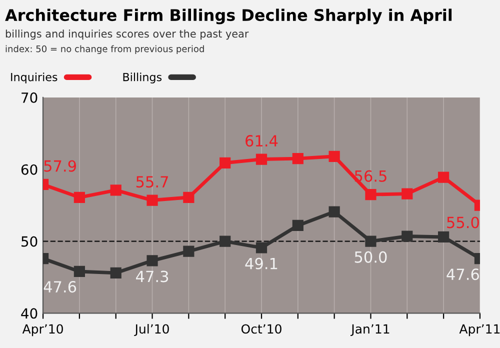 This screenshot has width=500, height=348. Describe the element at coordinates (29, 313) in the screenshot. I see `y-tick-label: 40` at that location.